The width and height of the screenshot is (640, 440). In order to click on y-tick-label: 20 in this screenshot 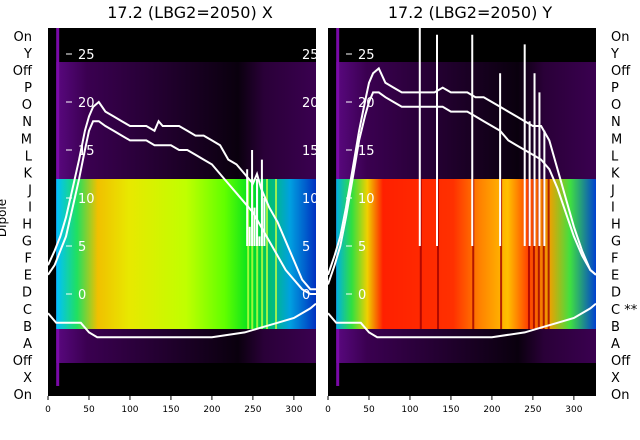, I will do `click(86, 103)`.